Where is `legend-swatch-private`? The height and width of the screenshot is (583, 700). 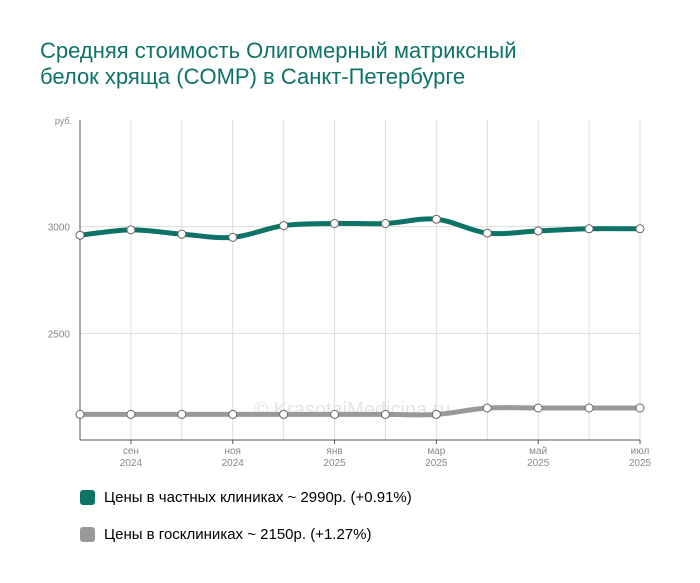
legend-swatch-private is located at coordinates (87, 497).